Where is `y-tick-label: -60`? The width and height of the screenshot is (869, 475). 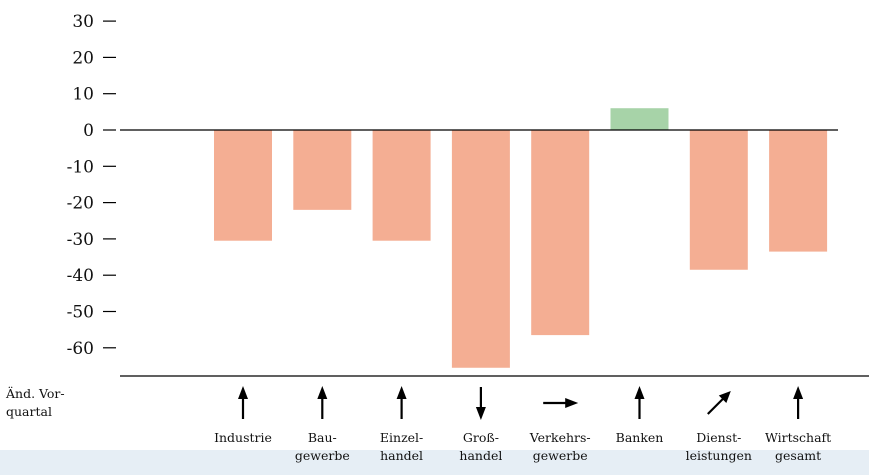
y-tick-label: -60 is located at coordinates (80, 349).